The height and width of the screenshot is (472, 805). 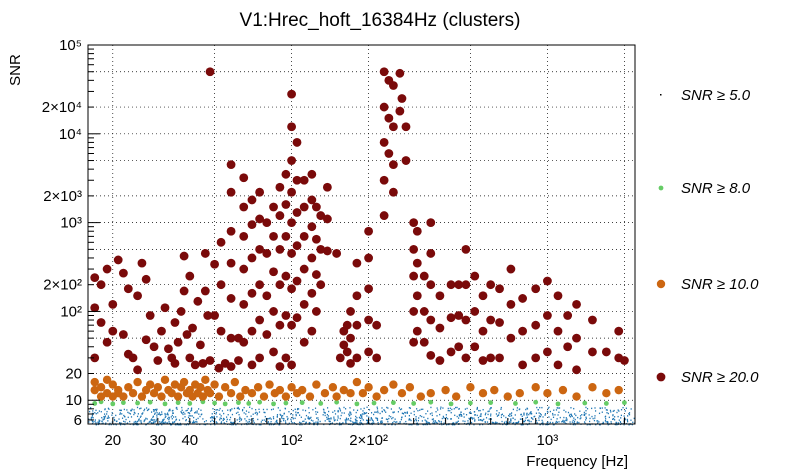 I want to click on x-tick-label: 20, so click(x=112, y=440).